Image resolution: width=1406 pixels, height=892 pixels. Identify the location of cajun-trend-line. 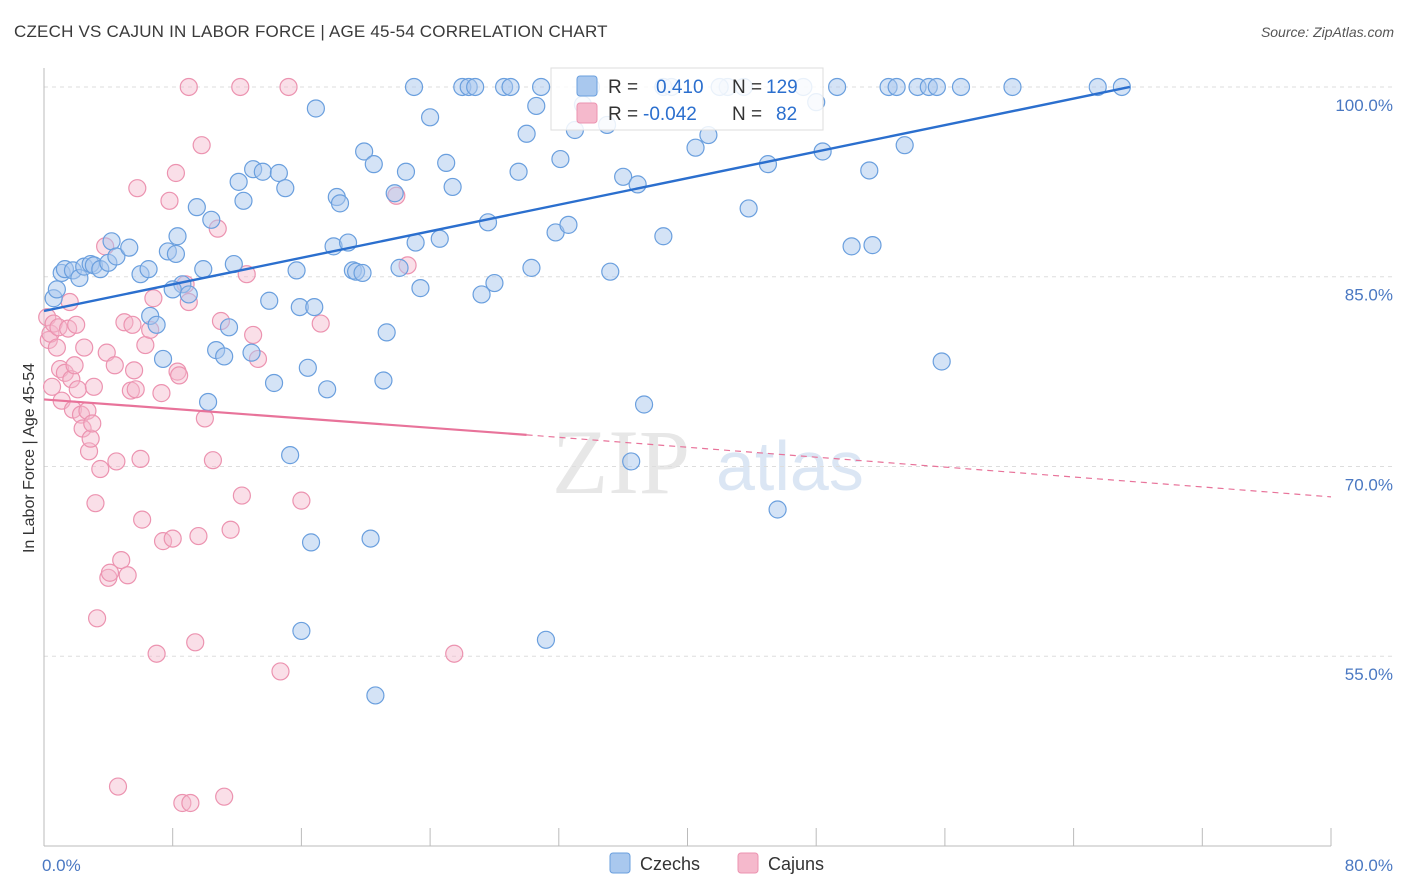
(285, 417).